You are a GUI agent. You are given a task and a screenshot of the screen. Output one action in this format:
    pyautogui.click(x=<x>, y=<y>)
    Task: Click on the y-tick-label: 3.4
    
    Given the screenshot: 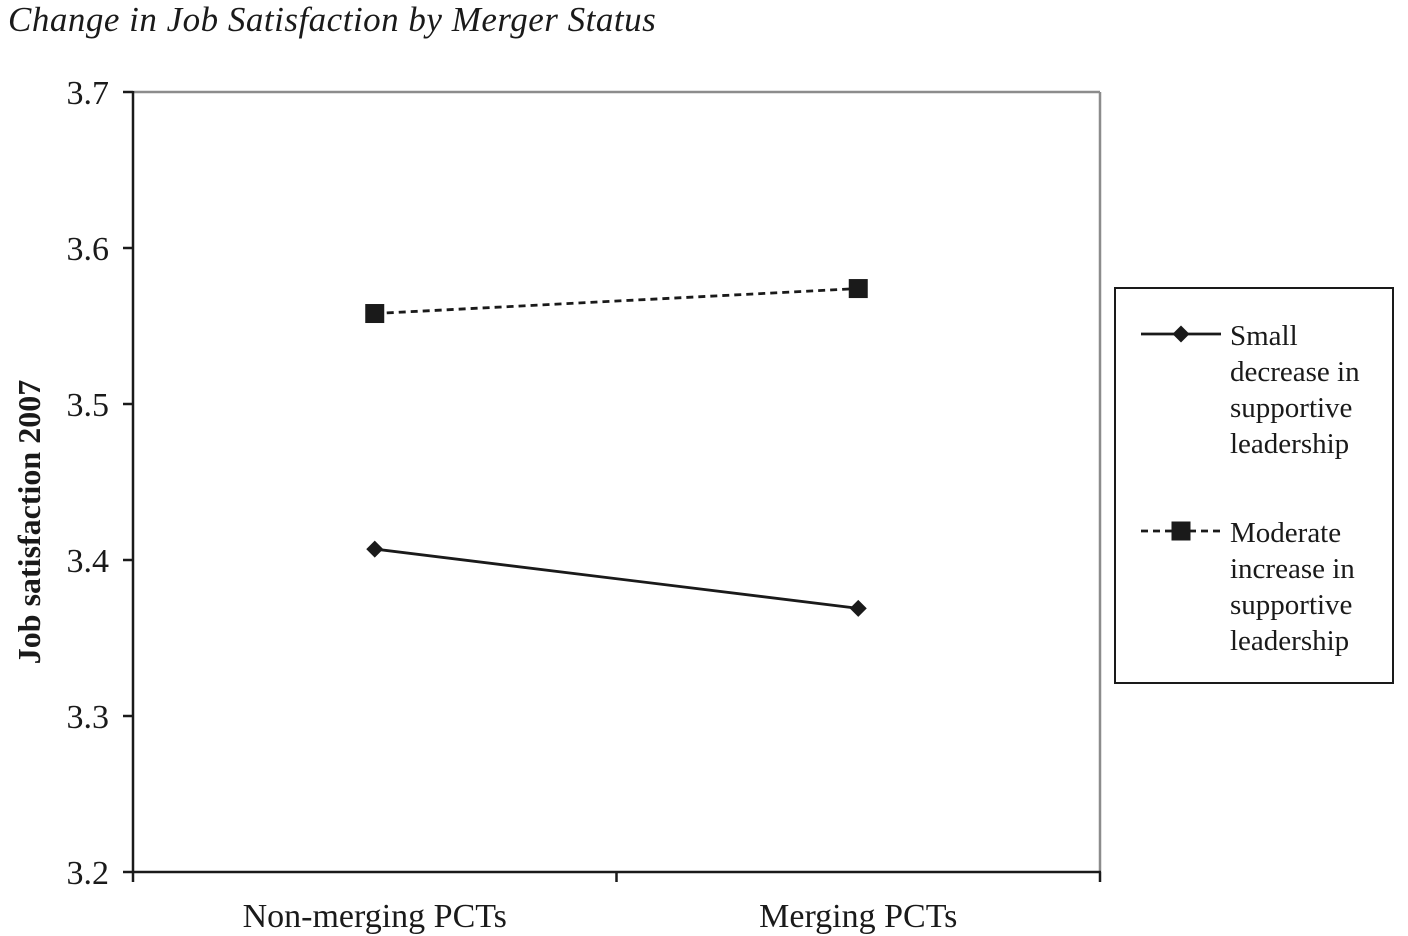 What is the action you would take?
    pyautogui.click(x=88, y=561)
    